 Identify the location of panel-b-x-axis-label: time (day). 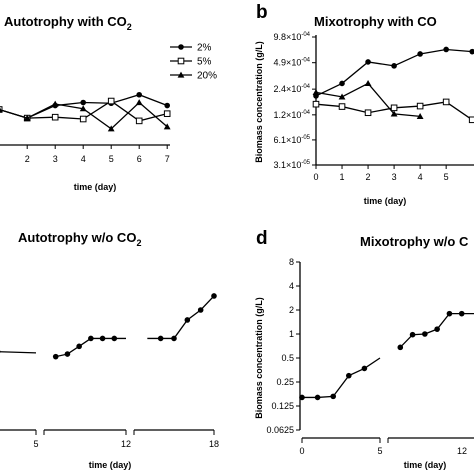
(385, 201).